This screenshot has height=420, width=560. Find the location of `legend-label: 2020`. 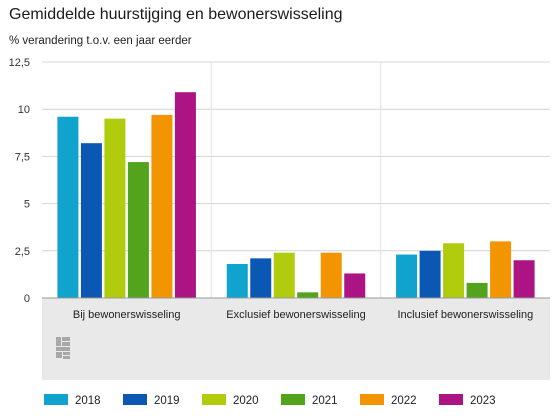

legend-label: 2020 is located at coordinates (246, 401).